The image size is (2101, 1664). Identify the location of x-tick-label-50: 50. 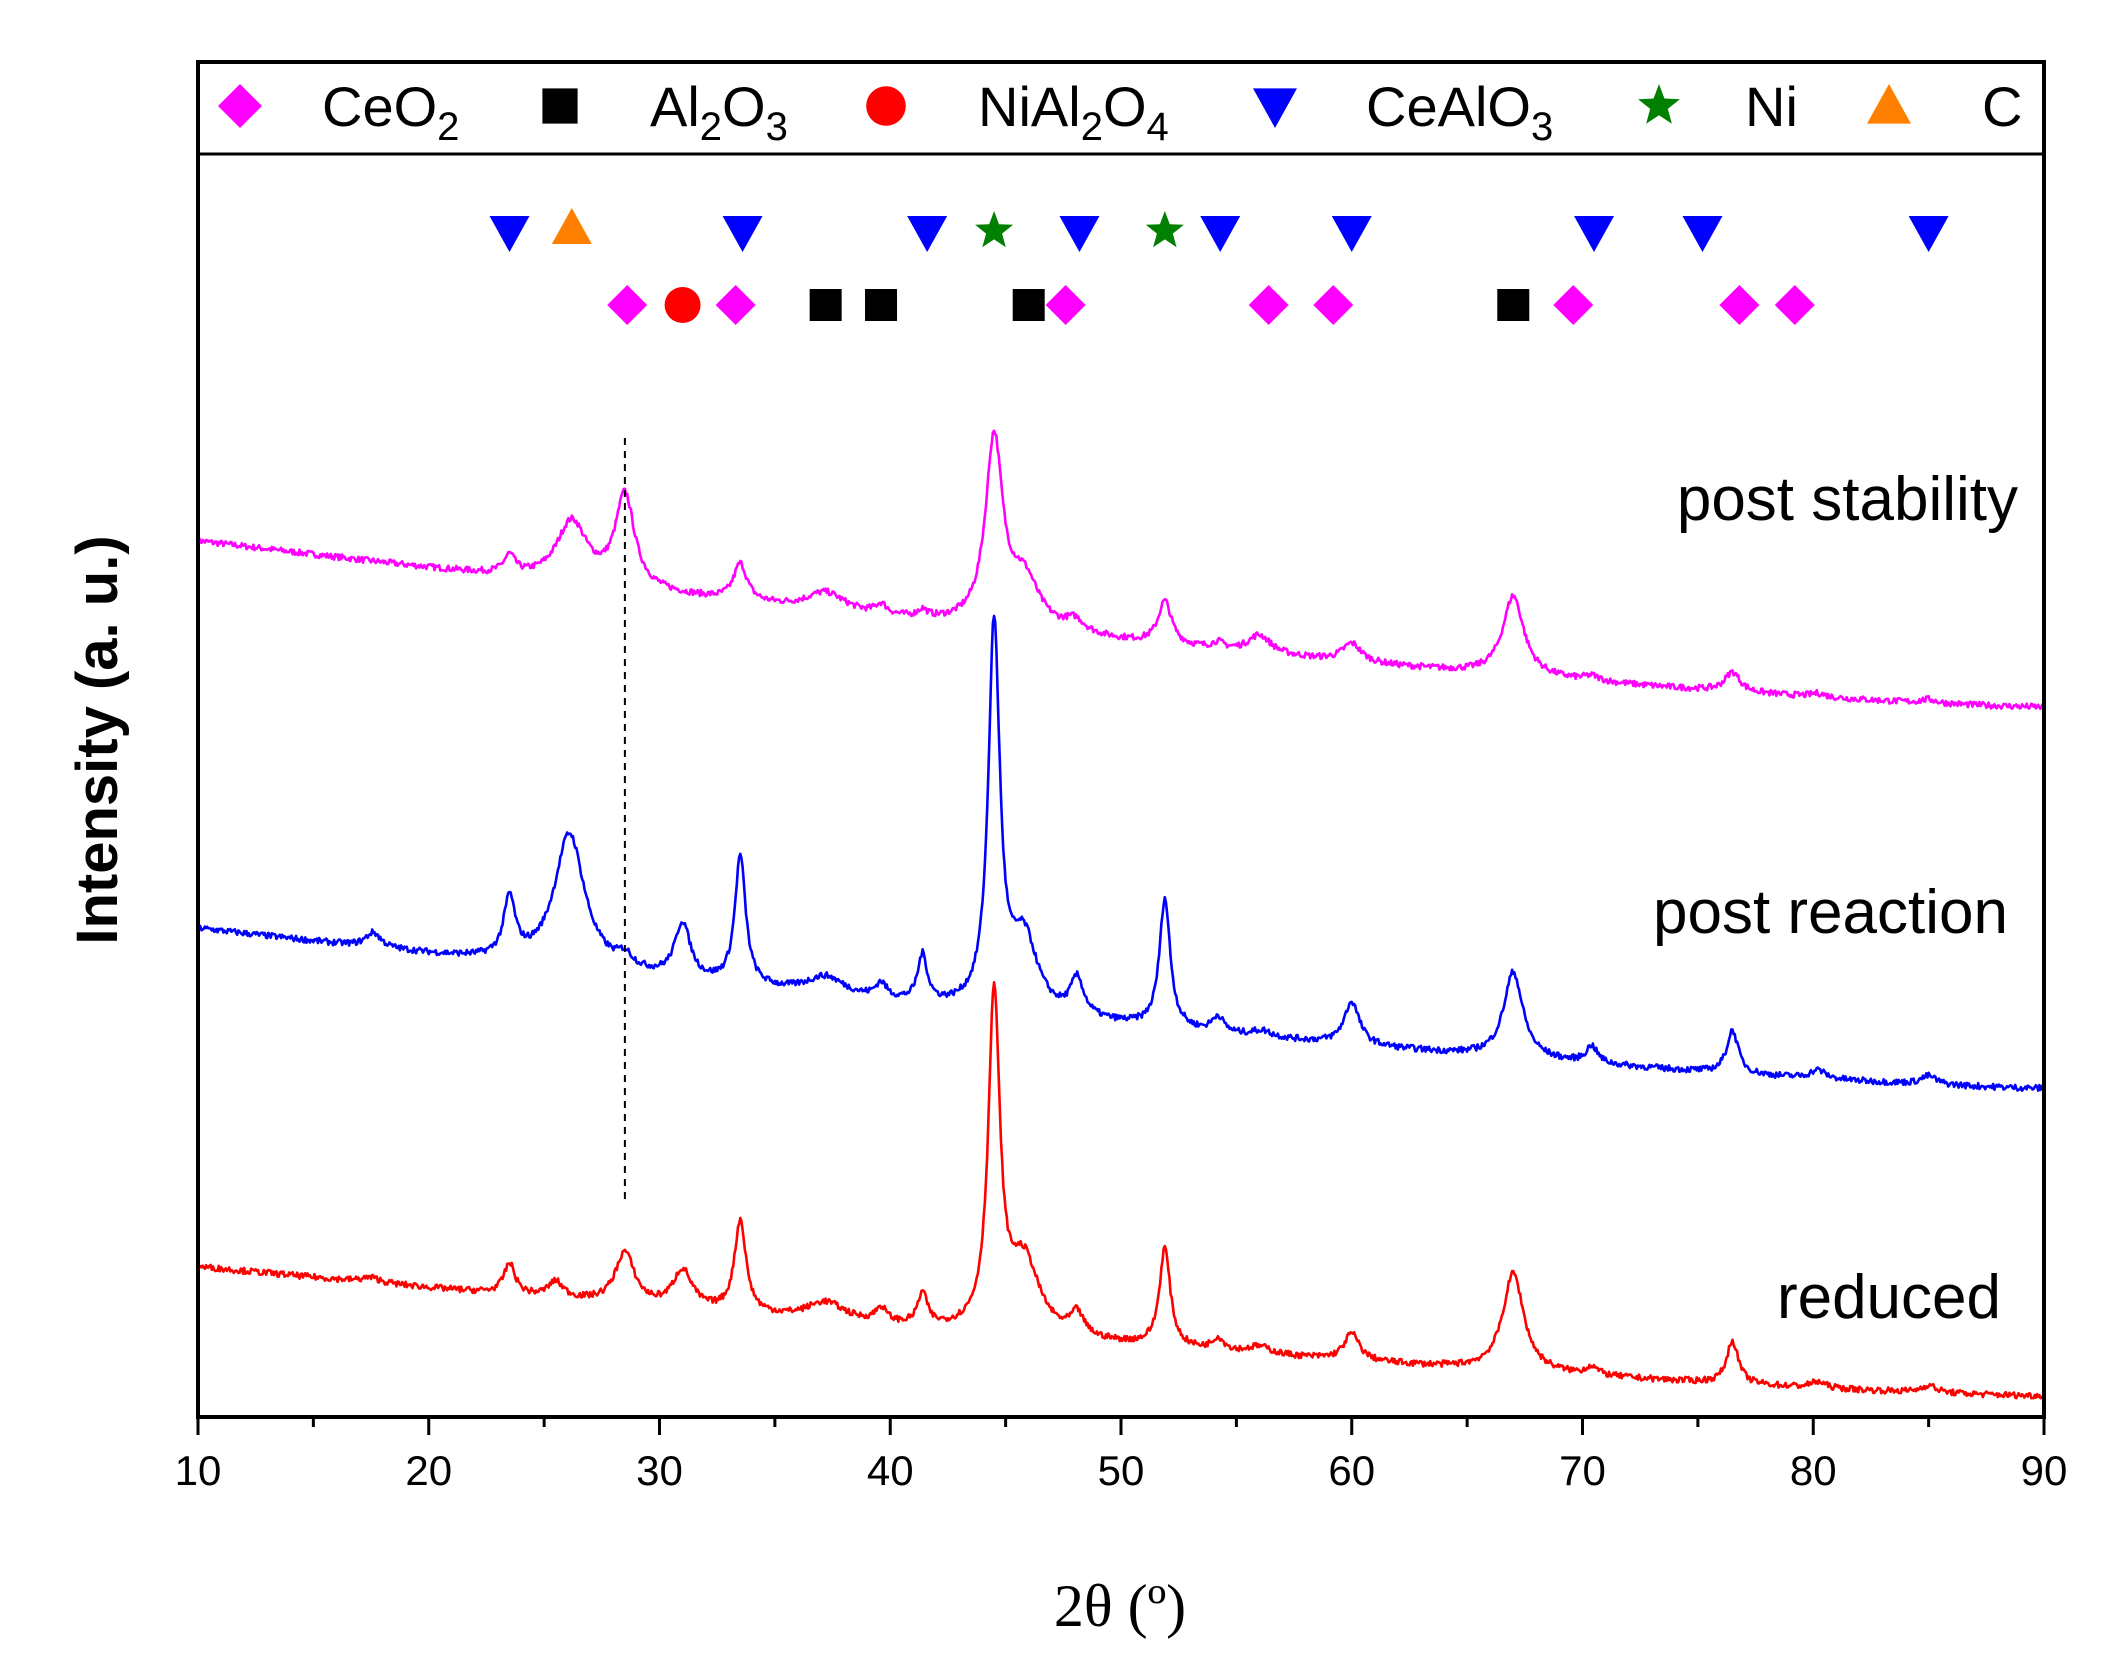
(1121, 1470).